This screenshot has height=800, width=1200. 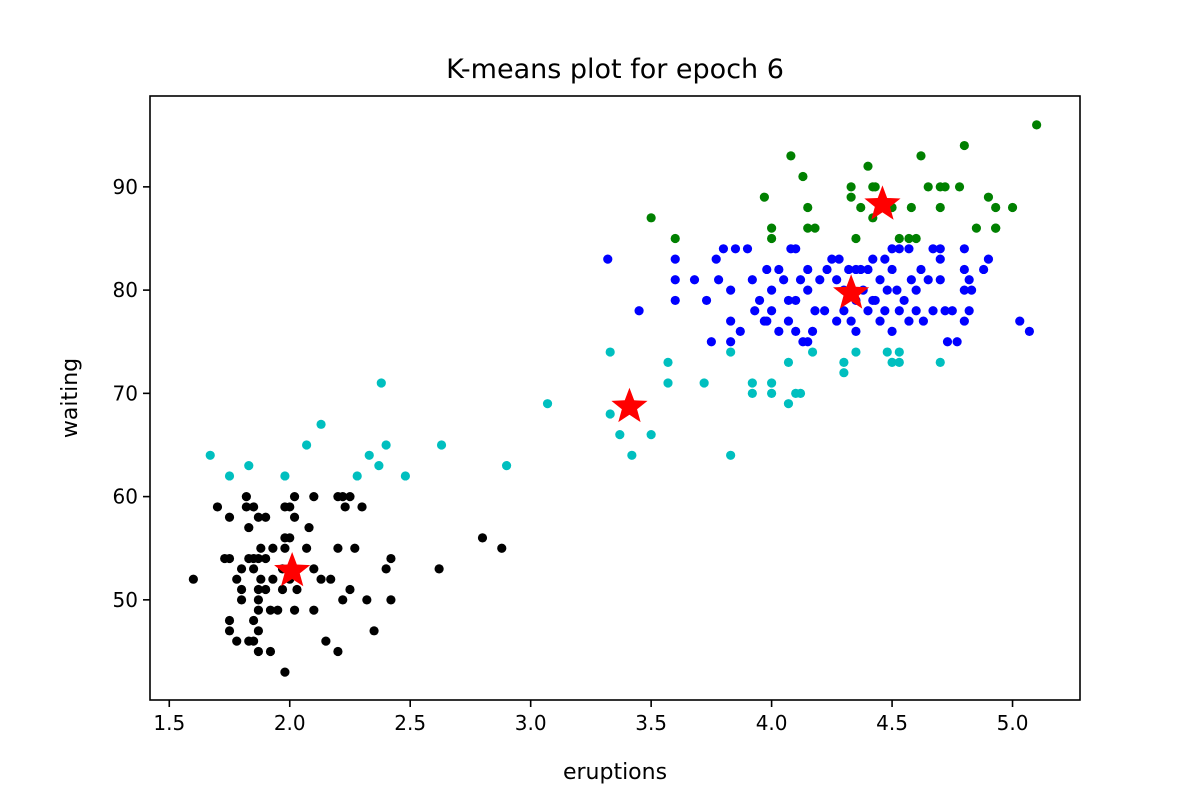 What do you see at coordinates (651, 723) in the screenshot?
I see `x-tick-label: 3.5` at bounding box center [651, 723].